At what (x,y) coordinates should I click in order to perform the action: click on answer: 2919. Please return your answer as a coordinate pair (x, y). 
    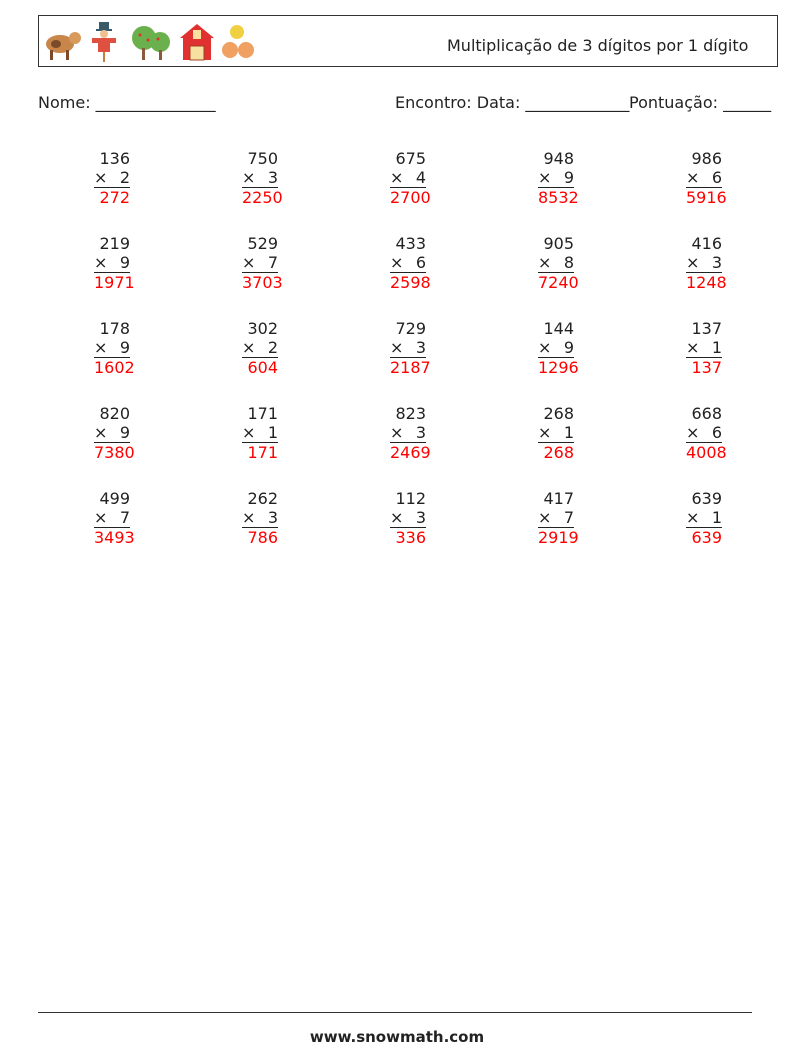
    Looking at the image, I should click on (558, 537).